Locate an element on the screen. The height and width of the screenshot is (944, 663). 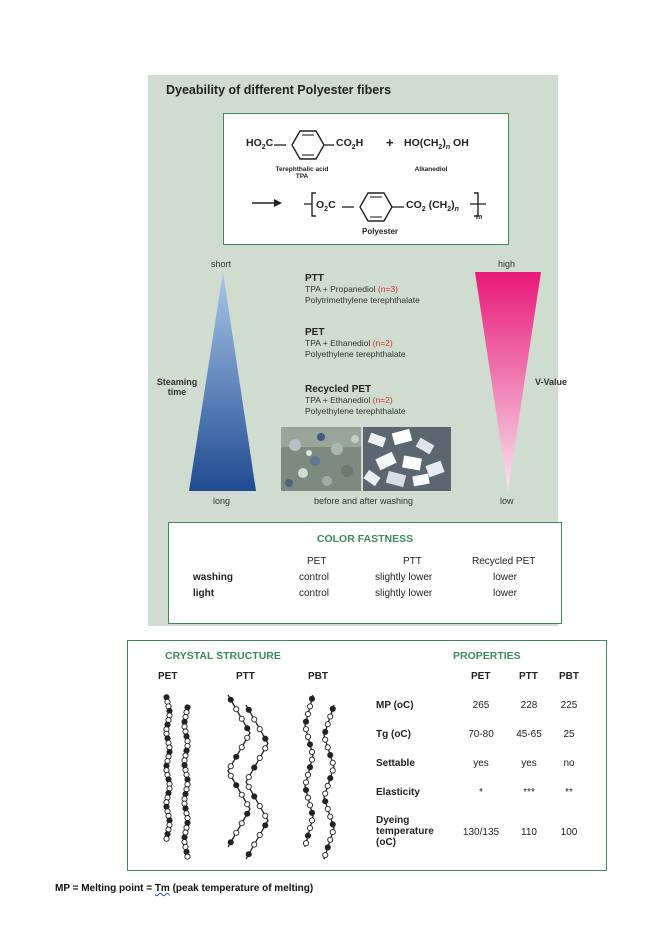
panel-title: Dyeability of different Polyester fibers is located at coordinates (279, 90).